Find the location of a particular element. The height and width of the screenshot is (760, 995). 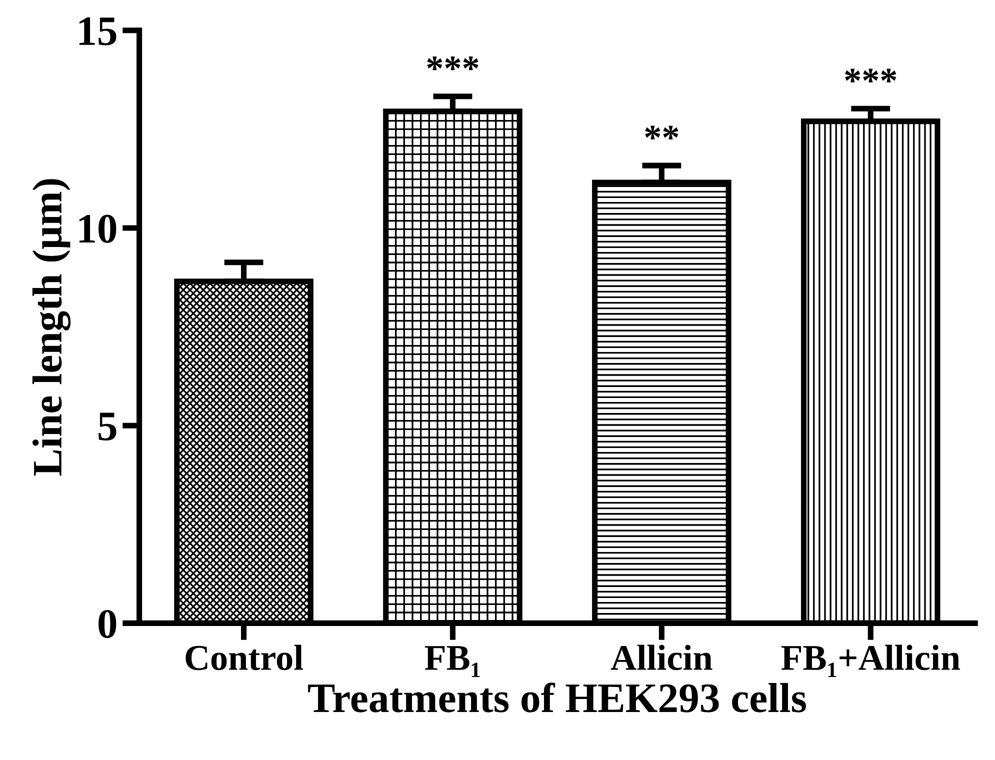

x-axis-title: Treatments of HEK293 cells is located at coordinates (557, 697).